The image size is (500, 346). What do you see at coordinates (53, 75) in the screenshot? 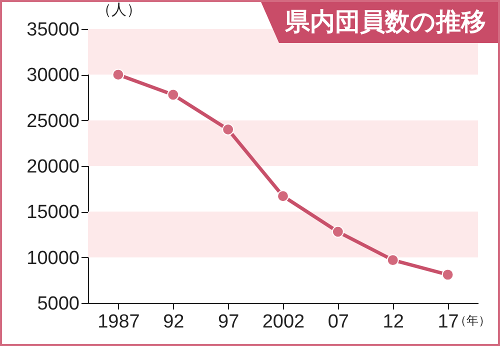
I see `y-tick-label: 30000` at bounding box center [53, 75].